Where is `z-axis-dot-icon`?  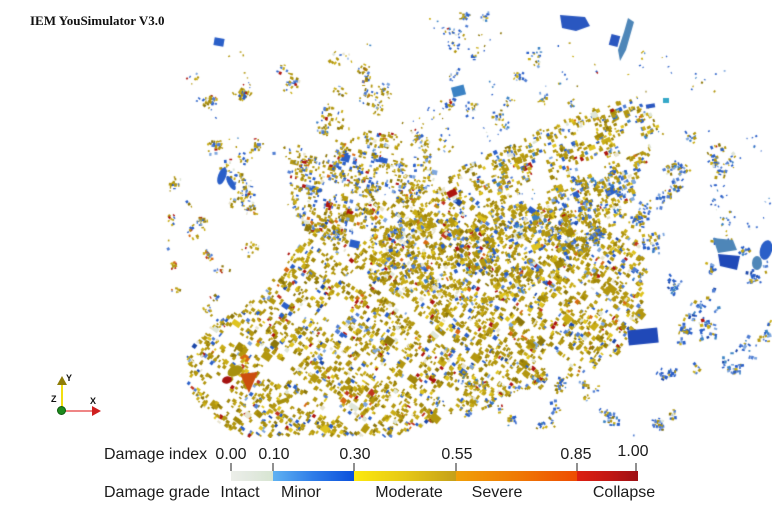 z-axis-dot-icon is located at coordinates (61, 410).